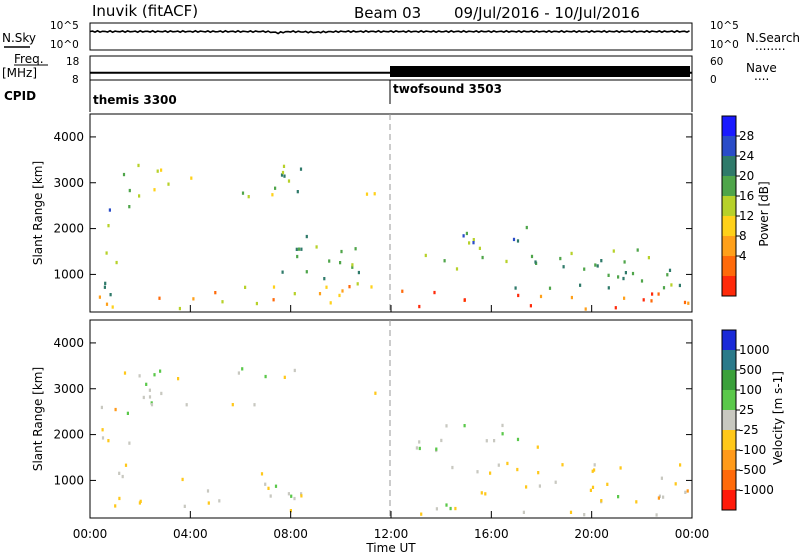  I want to click on y-tick-label: 1000, so click(68, 274).